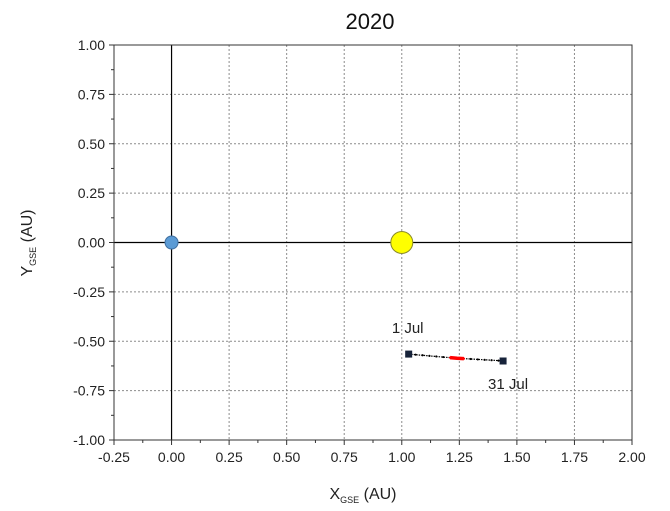  Describe the element at coordinates (516, 457) in the screenshot. I see `x-tick-label: 1.50` at that location.